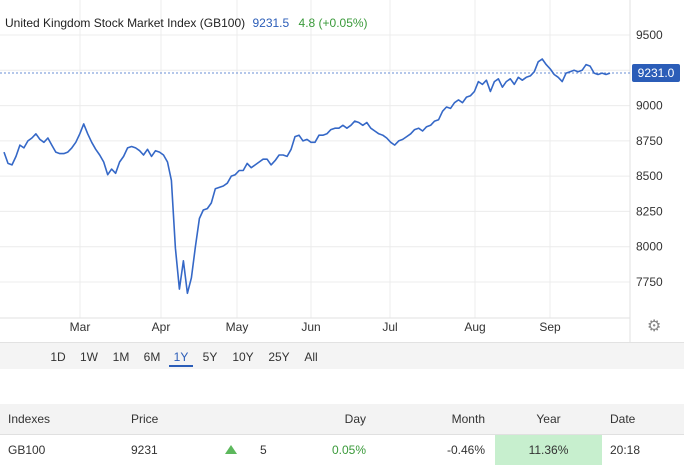  I want to click on range-button-all: All, so click(311, 357).